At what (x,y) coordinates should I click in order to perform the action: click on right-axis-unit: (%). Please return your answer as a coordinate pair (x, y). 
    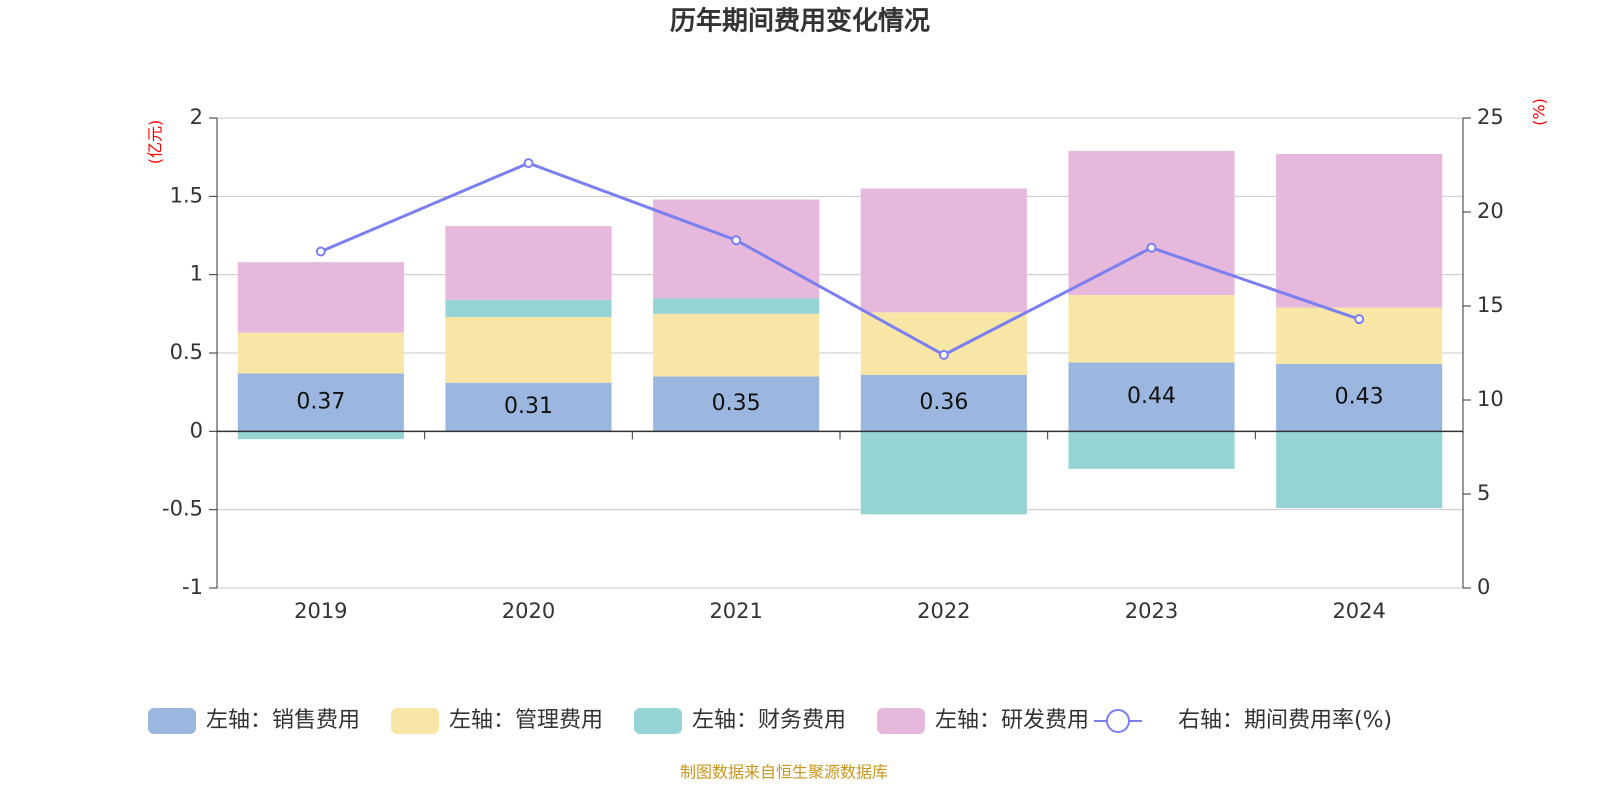
    Looking at the image, I should click on (1539, 112).